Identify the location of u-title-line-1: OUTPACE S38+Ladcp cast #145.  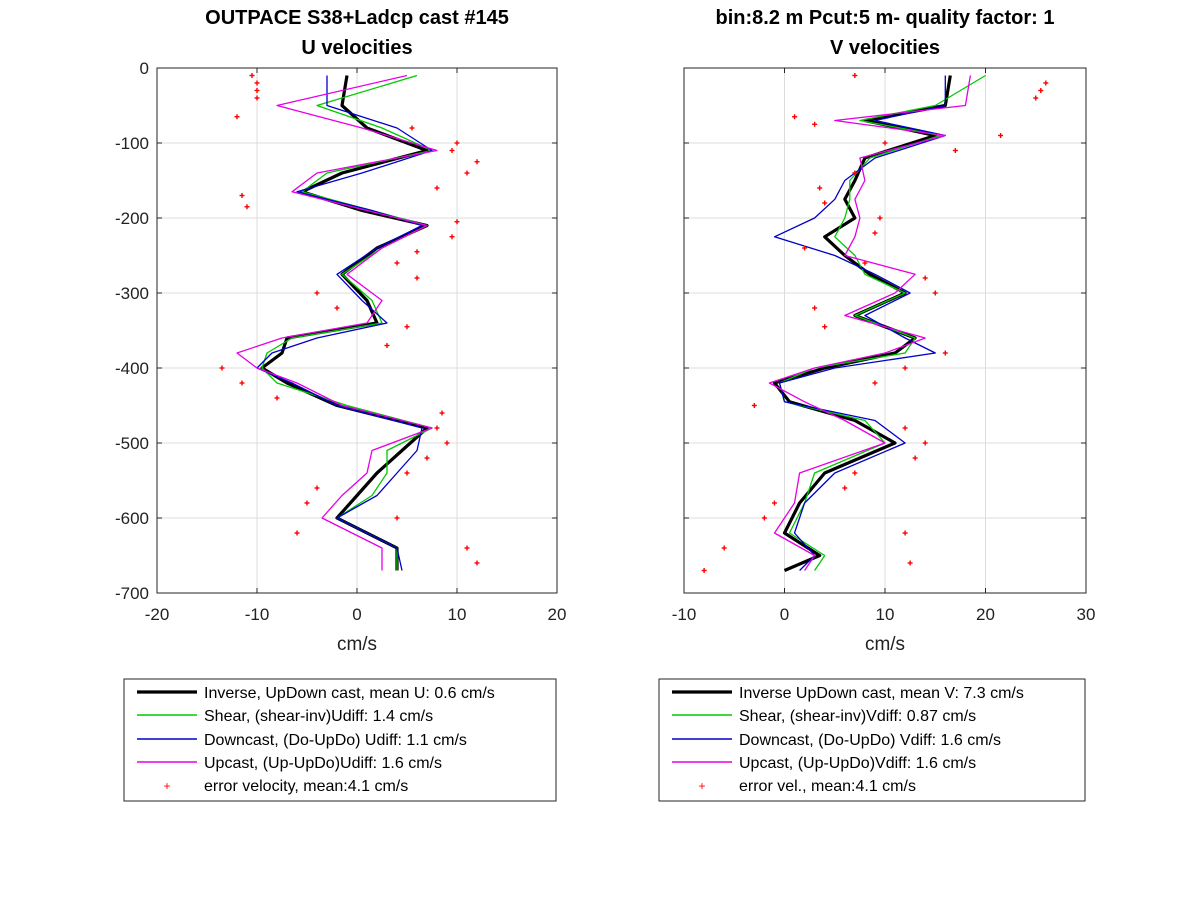
(357, 18).